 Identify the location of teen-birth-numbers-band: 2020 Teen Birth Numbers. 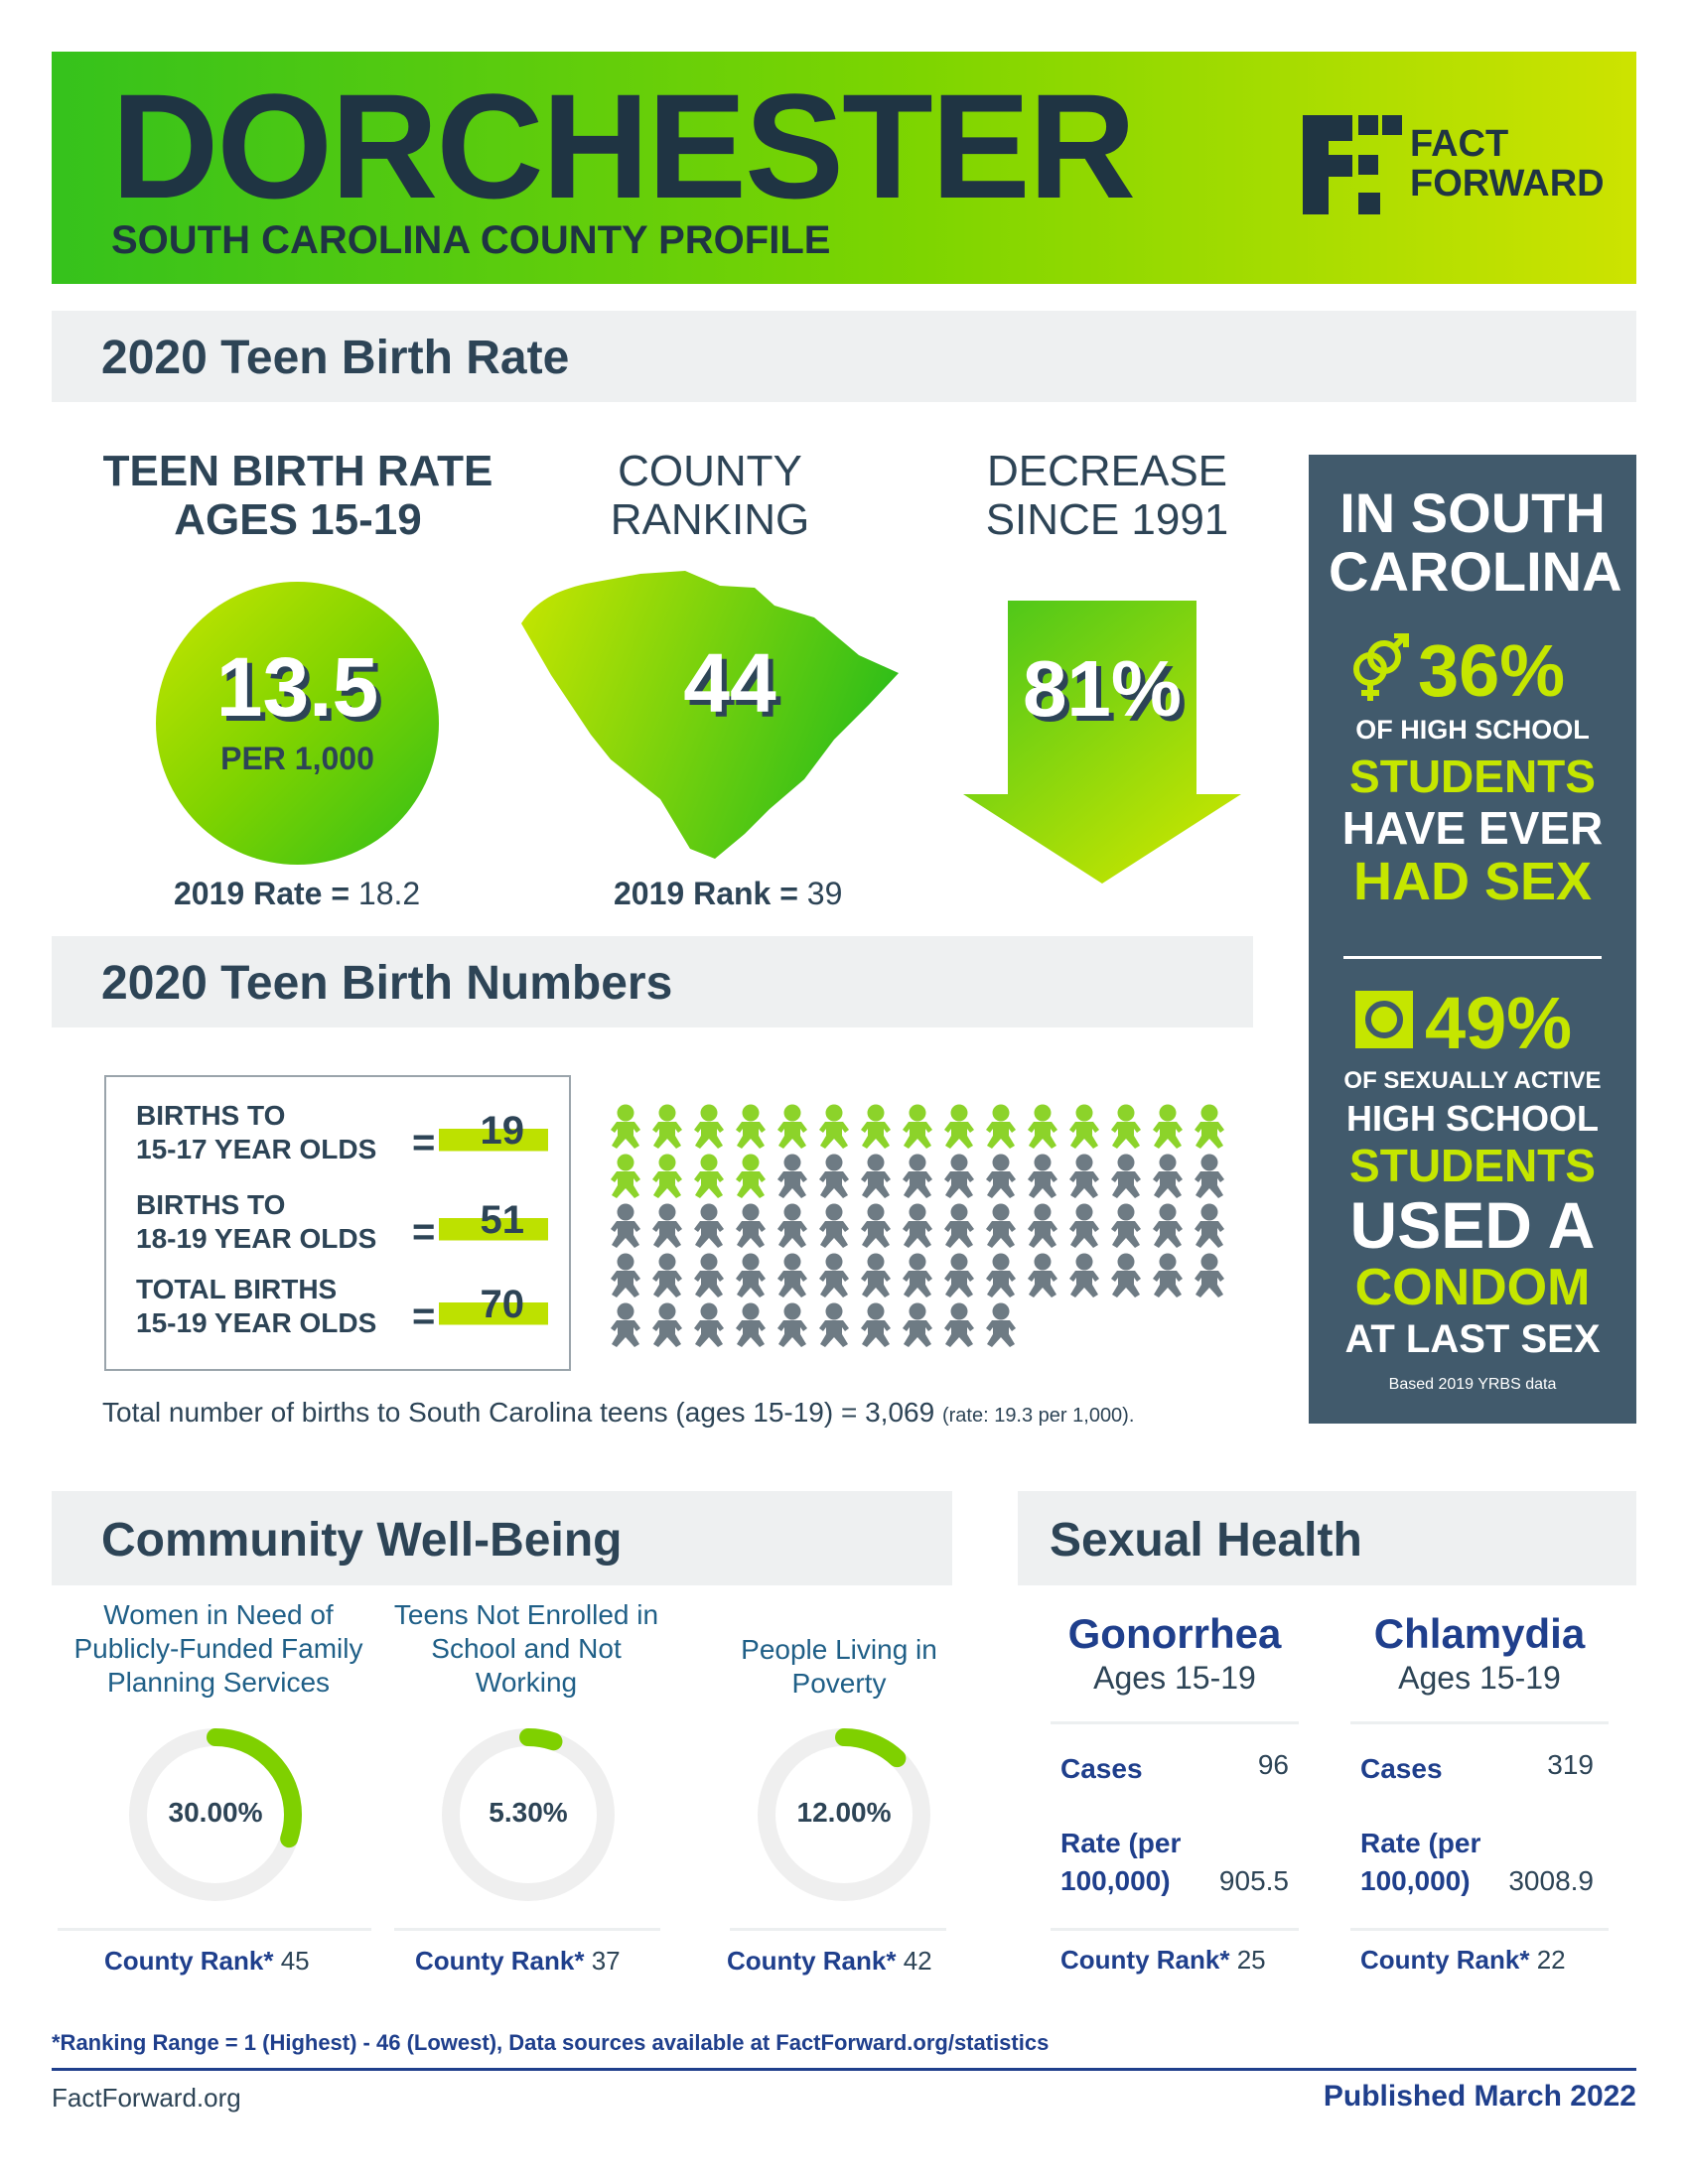
(652, 981).